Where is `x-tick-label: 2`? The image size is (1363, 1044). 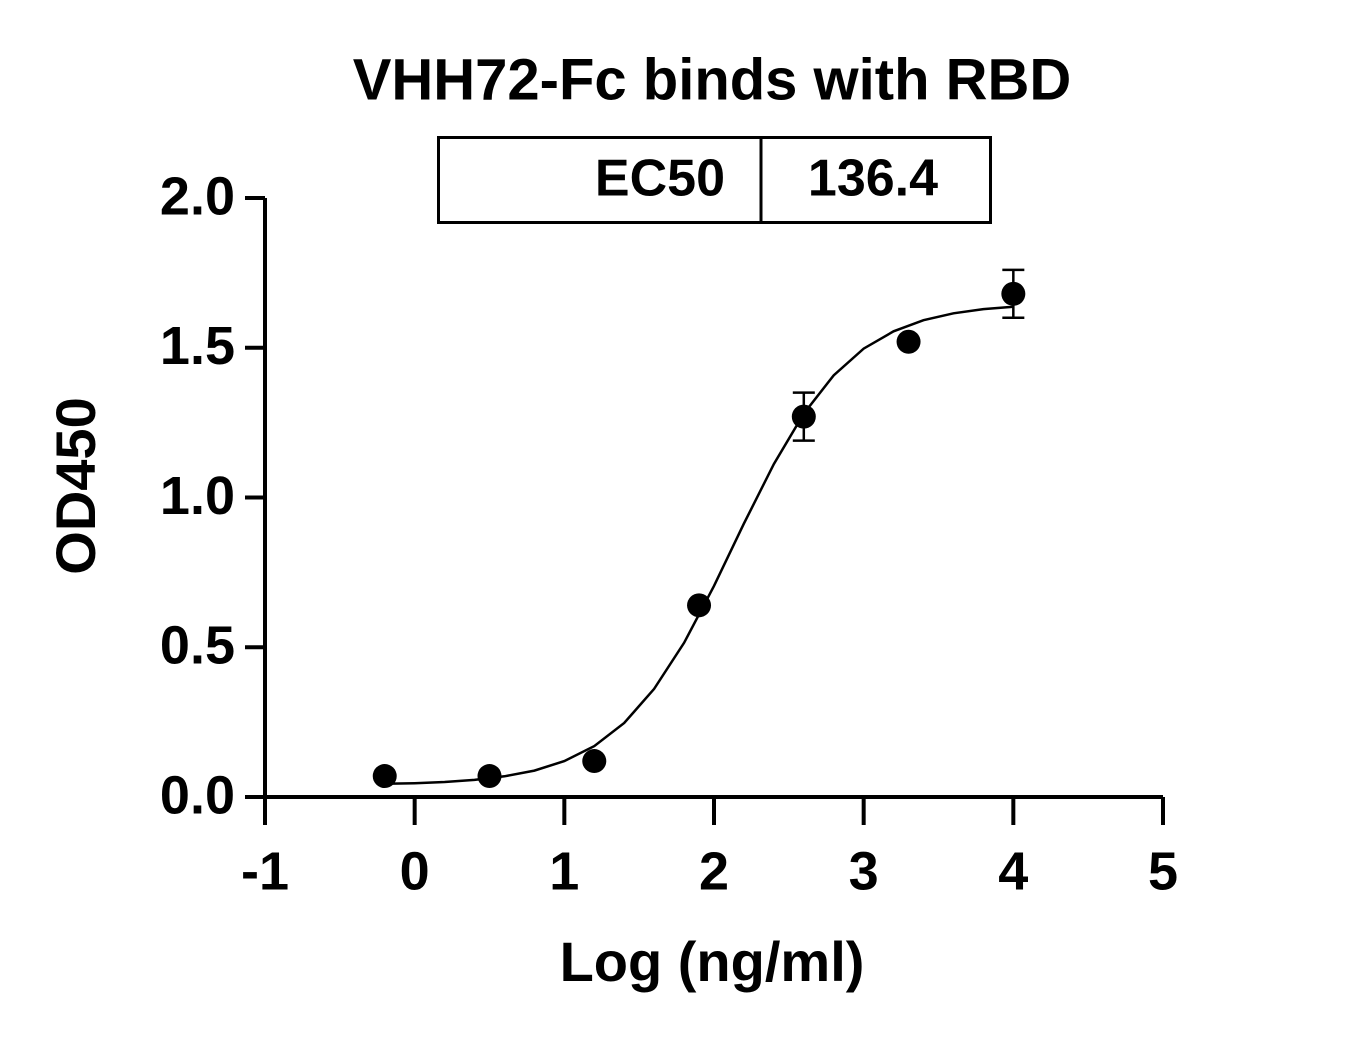 x-tick-label: 2 is located at coordinates (714, 871).